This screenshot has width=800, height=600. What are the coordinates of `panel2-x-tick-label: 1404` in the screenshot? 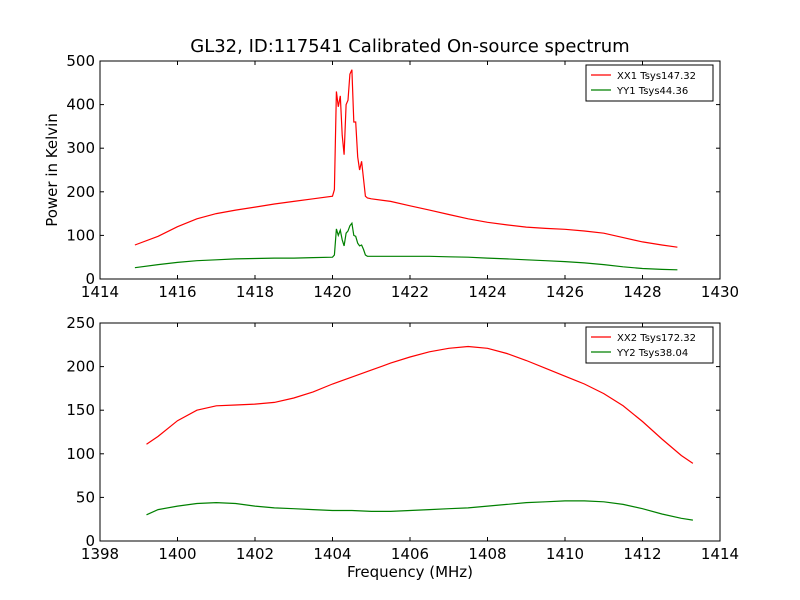 It's located at (332, 554).